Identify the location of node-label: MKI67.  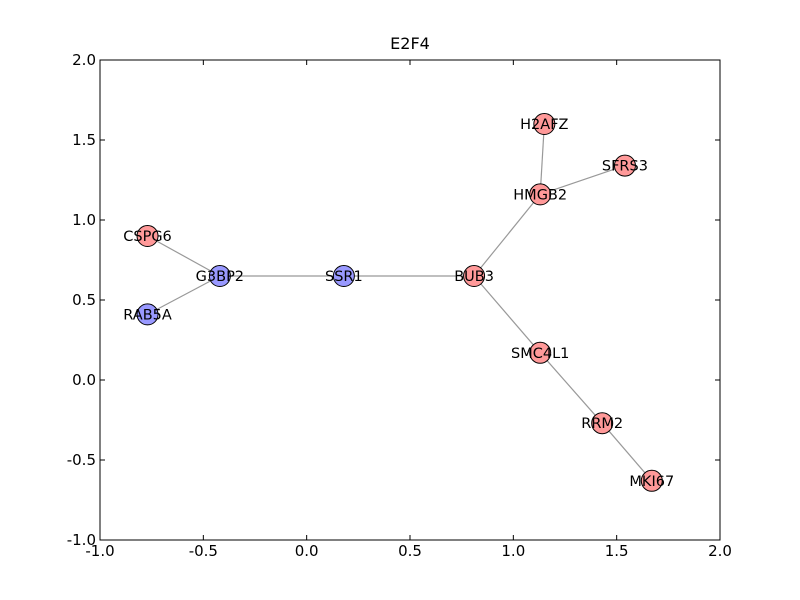
(651, 482).